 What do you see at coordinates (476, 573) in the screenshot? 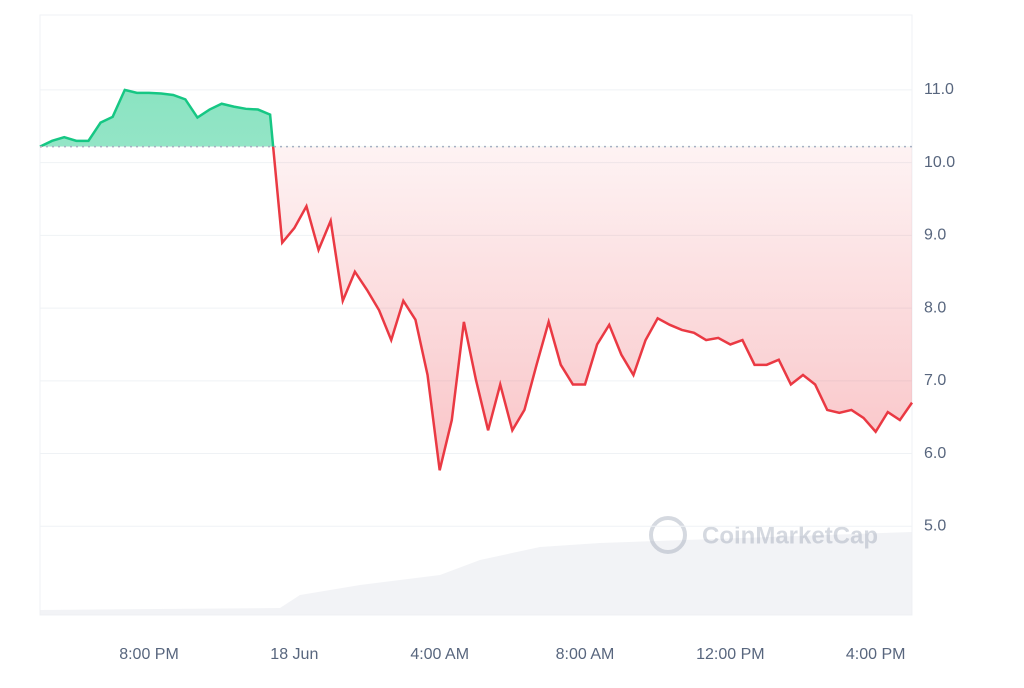
I see `volume-area` at bounding box center [476, 573].